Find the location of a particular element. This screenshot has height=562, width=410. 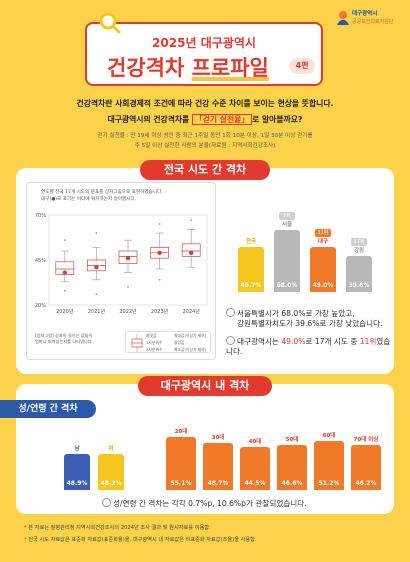

bar: 44.5% is located at coordinates (255, 468).